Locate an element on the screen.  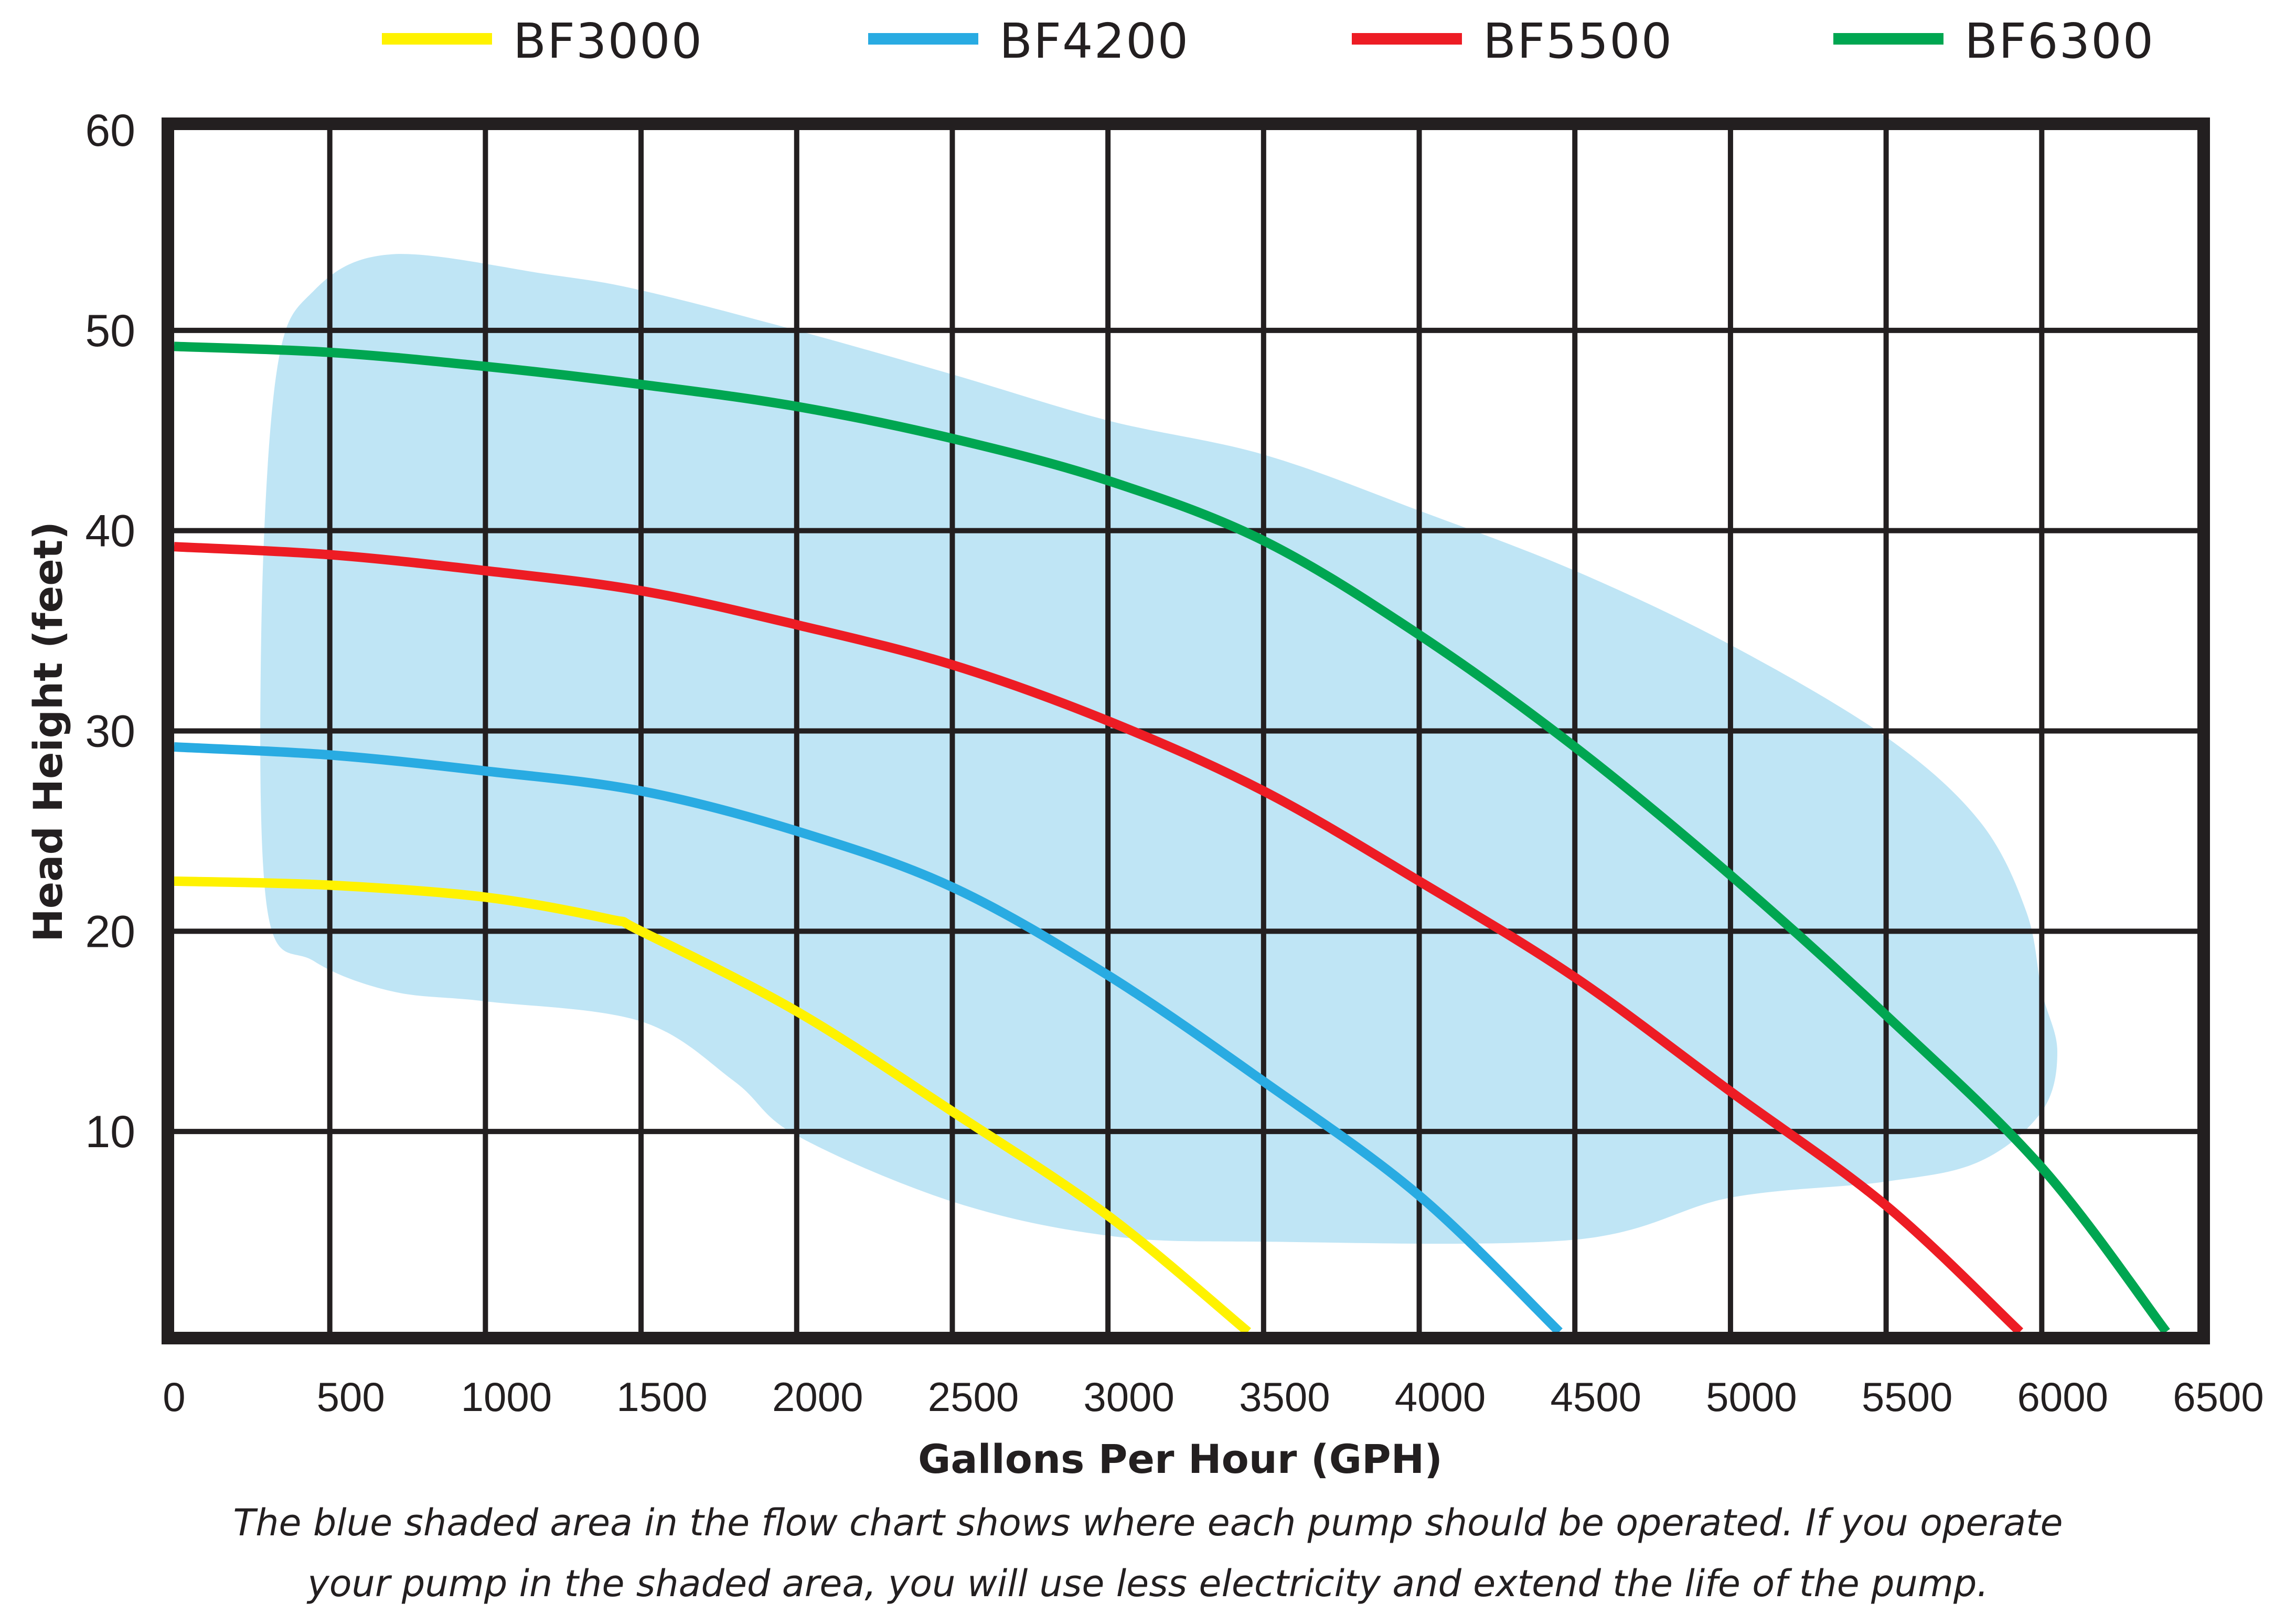
legend-label: BF3000 is located at coordinates (608, 41).